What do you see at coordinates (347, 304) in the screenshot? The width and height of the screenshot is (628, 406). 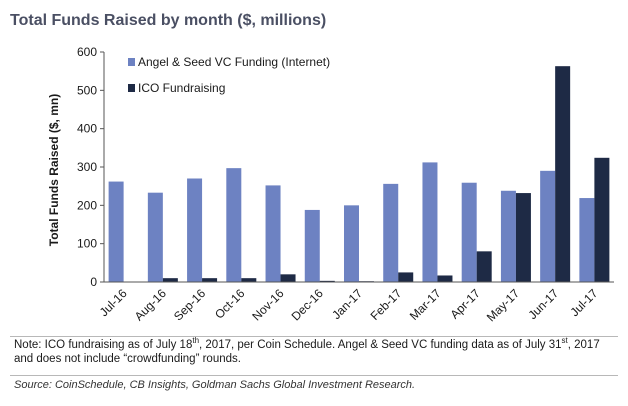 I see `x-tick-label: Jan-17` at bounding box center [347, 304].